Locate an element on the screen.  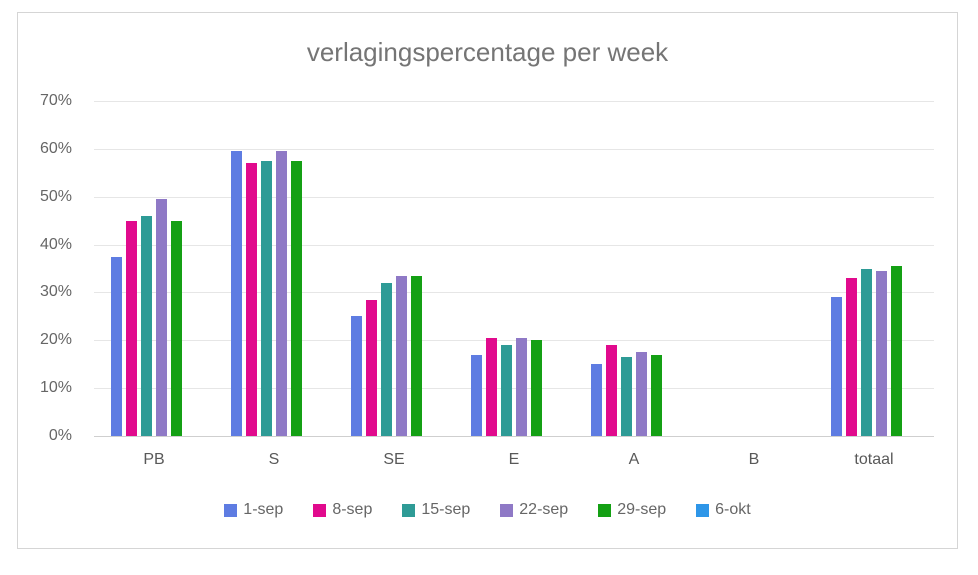
y-tick-label: 60% is located at coordinates (55, 148).